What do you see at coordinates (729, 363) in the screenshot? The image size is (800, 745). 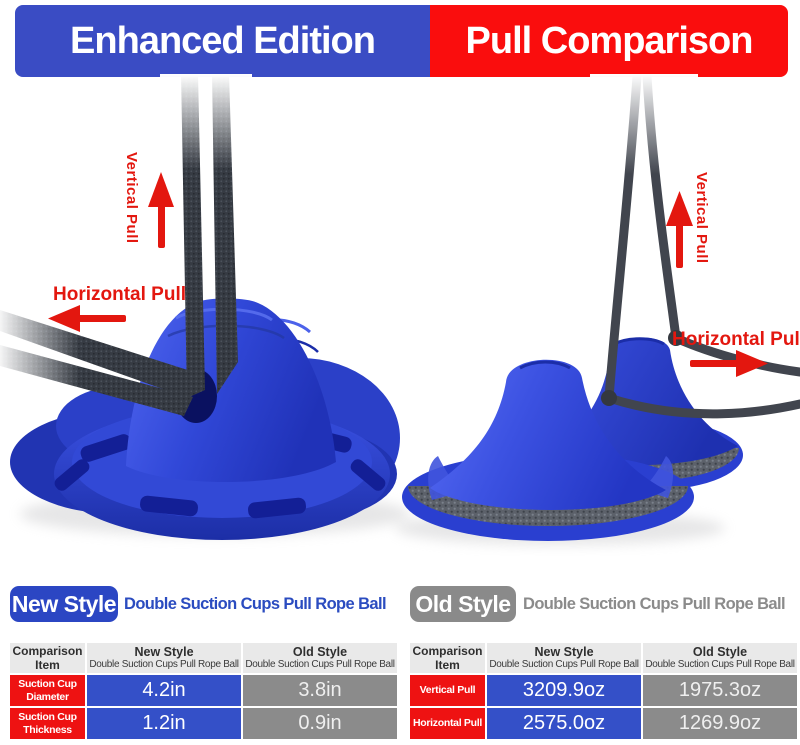 I see `horizontal-pull-arrow-right` at bounding box center [729, 363].